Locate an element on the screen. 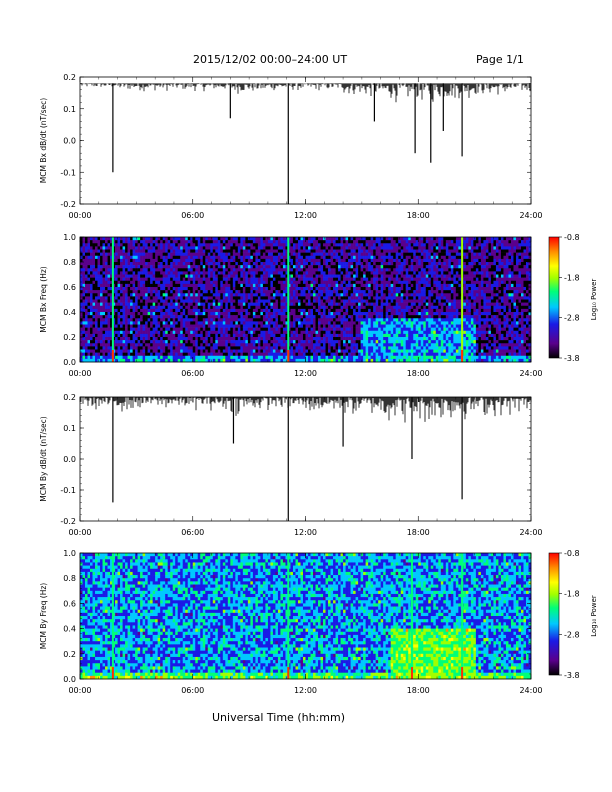  y-axis-label: MCM By Freq (Hz) is located at coordinates (43, 616).